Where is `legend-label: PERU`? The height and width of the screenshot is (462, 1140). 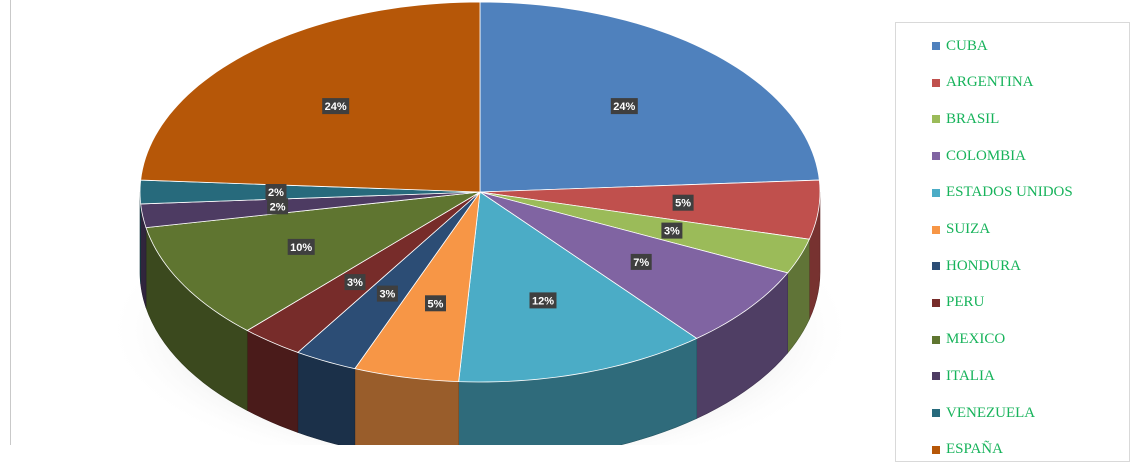 legend-label: PERU is located at coordinates (965, 302).